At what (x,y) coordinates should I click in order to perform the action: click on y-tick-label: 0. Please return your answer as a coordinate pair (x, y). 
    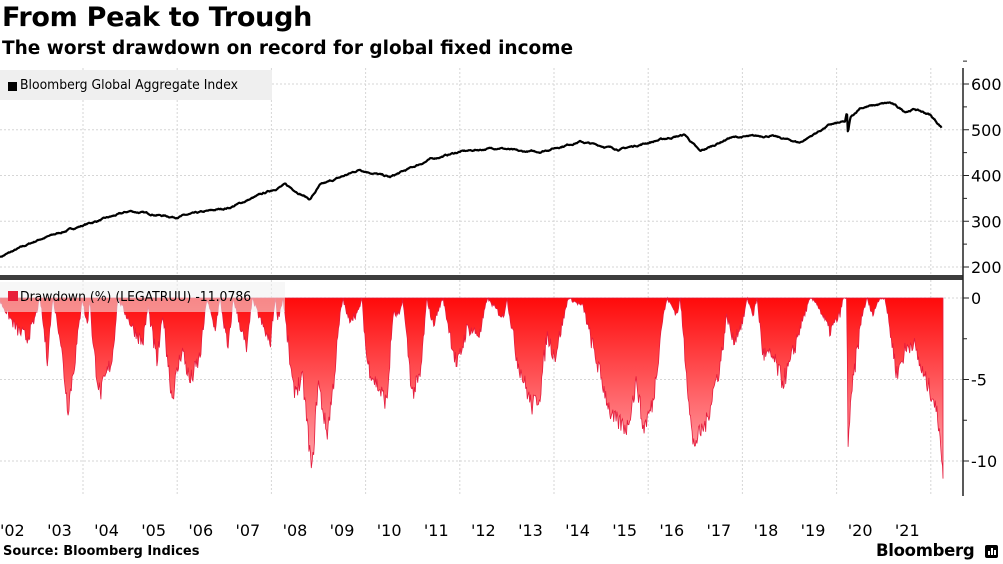
    Looking at the image, I should click on (976, 298).